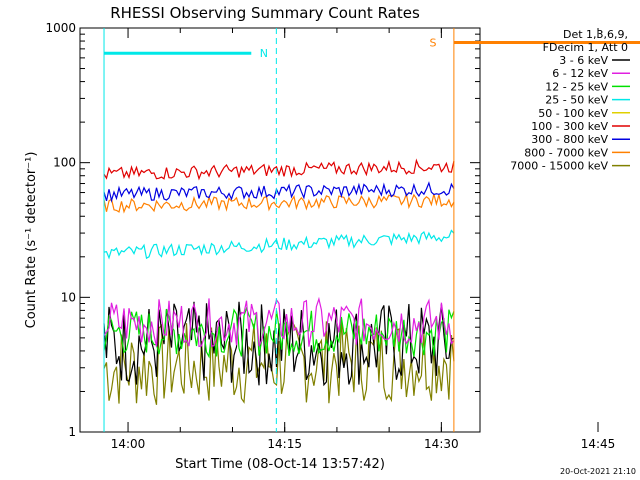  I want to click on legend-label-3: 25 - 50 keV, so click(576, 100).